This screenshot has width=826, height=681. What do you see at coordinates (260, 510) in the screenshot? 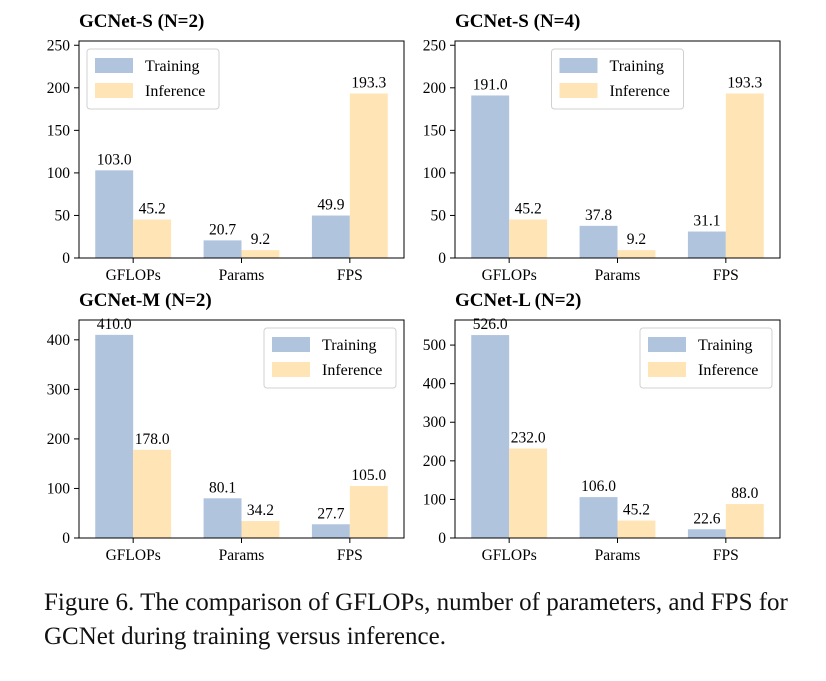
I see `data-label: 34.2` at bounding box center [260, 510].